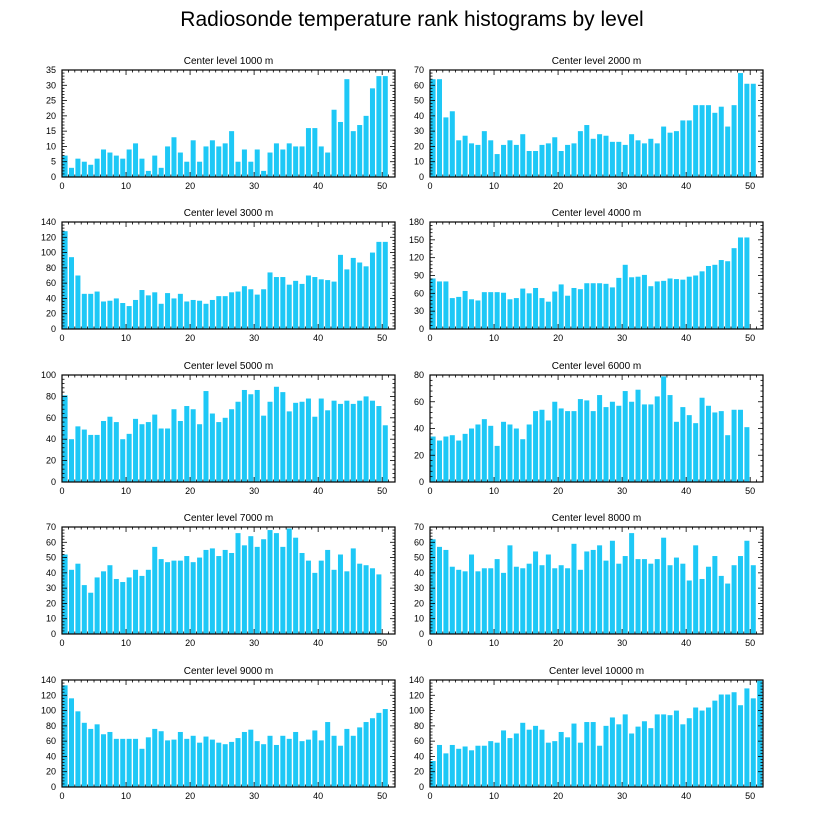 This screenshot has width=824, height=824. Describe the element at coordinates (419, 558) in the screenshot. I see `y-tick-label: 50` at that location.